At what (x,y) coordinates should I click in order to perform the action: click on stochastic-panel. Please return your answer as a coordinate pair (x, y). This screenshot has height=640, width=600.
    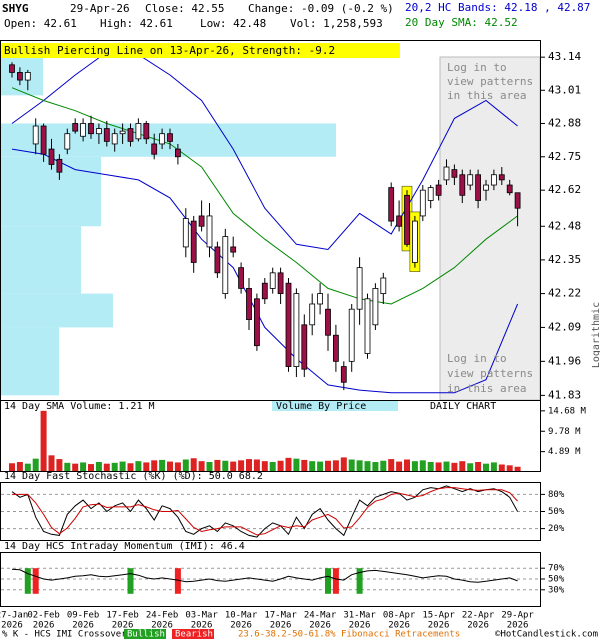
    Looking at the image, I should click on (270, 511).